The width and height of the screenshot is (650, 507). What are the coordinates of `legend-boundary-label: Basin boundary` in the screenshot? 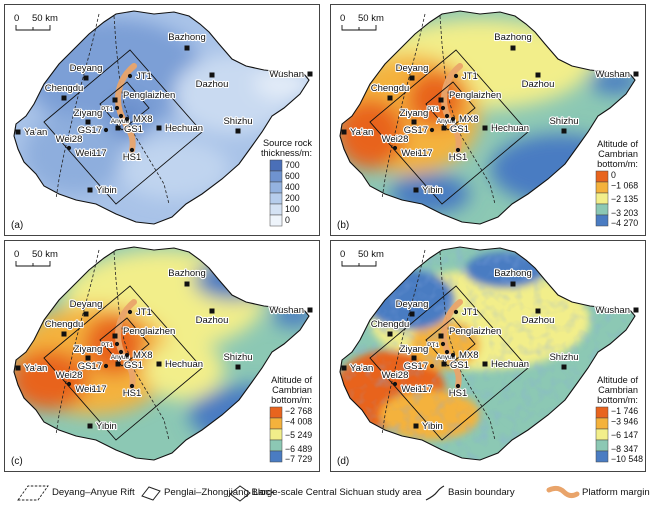 It's located at (481, 492).